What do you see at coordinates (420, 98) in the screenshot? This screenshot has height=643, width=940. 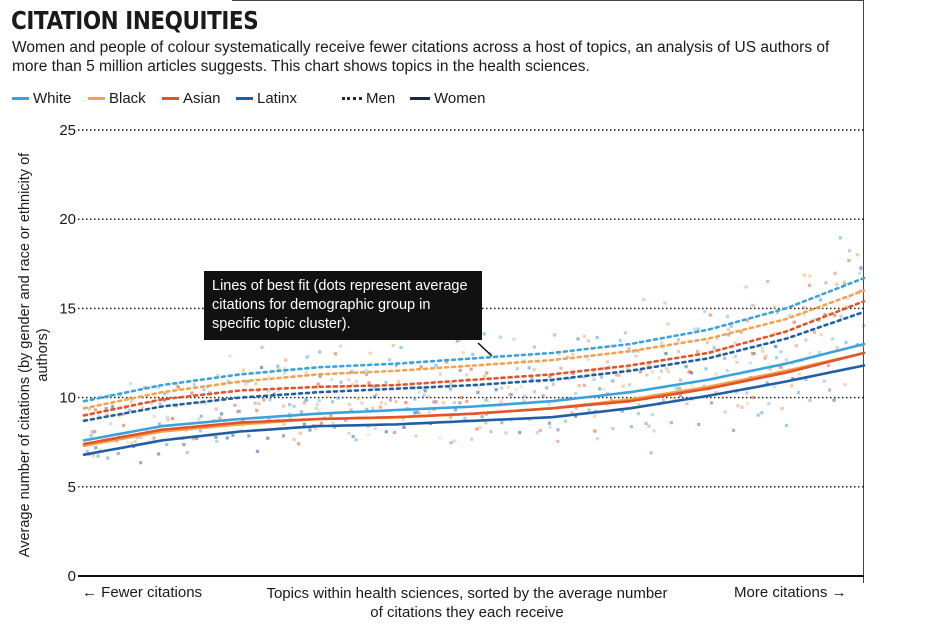 I see `legend-swatch-women` at bounding box center [420, 98].